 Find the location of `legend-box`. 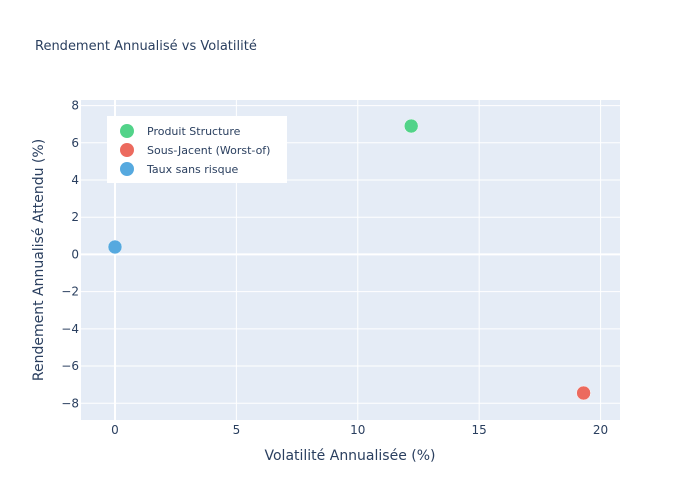

legend-box is located at coordinates (197, 149).